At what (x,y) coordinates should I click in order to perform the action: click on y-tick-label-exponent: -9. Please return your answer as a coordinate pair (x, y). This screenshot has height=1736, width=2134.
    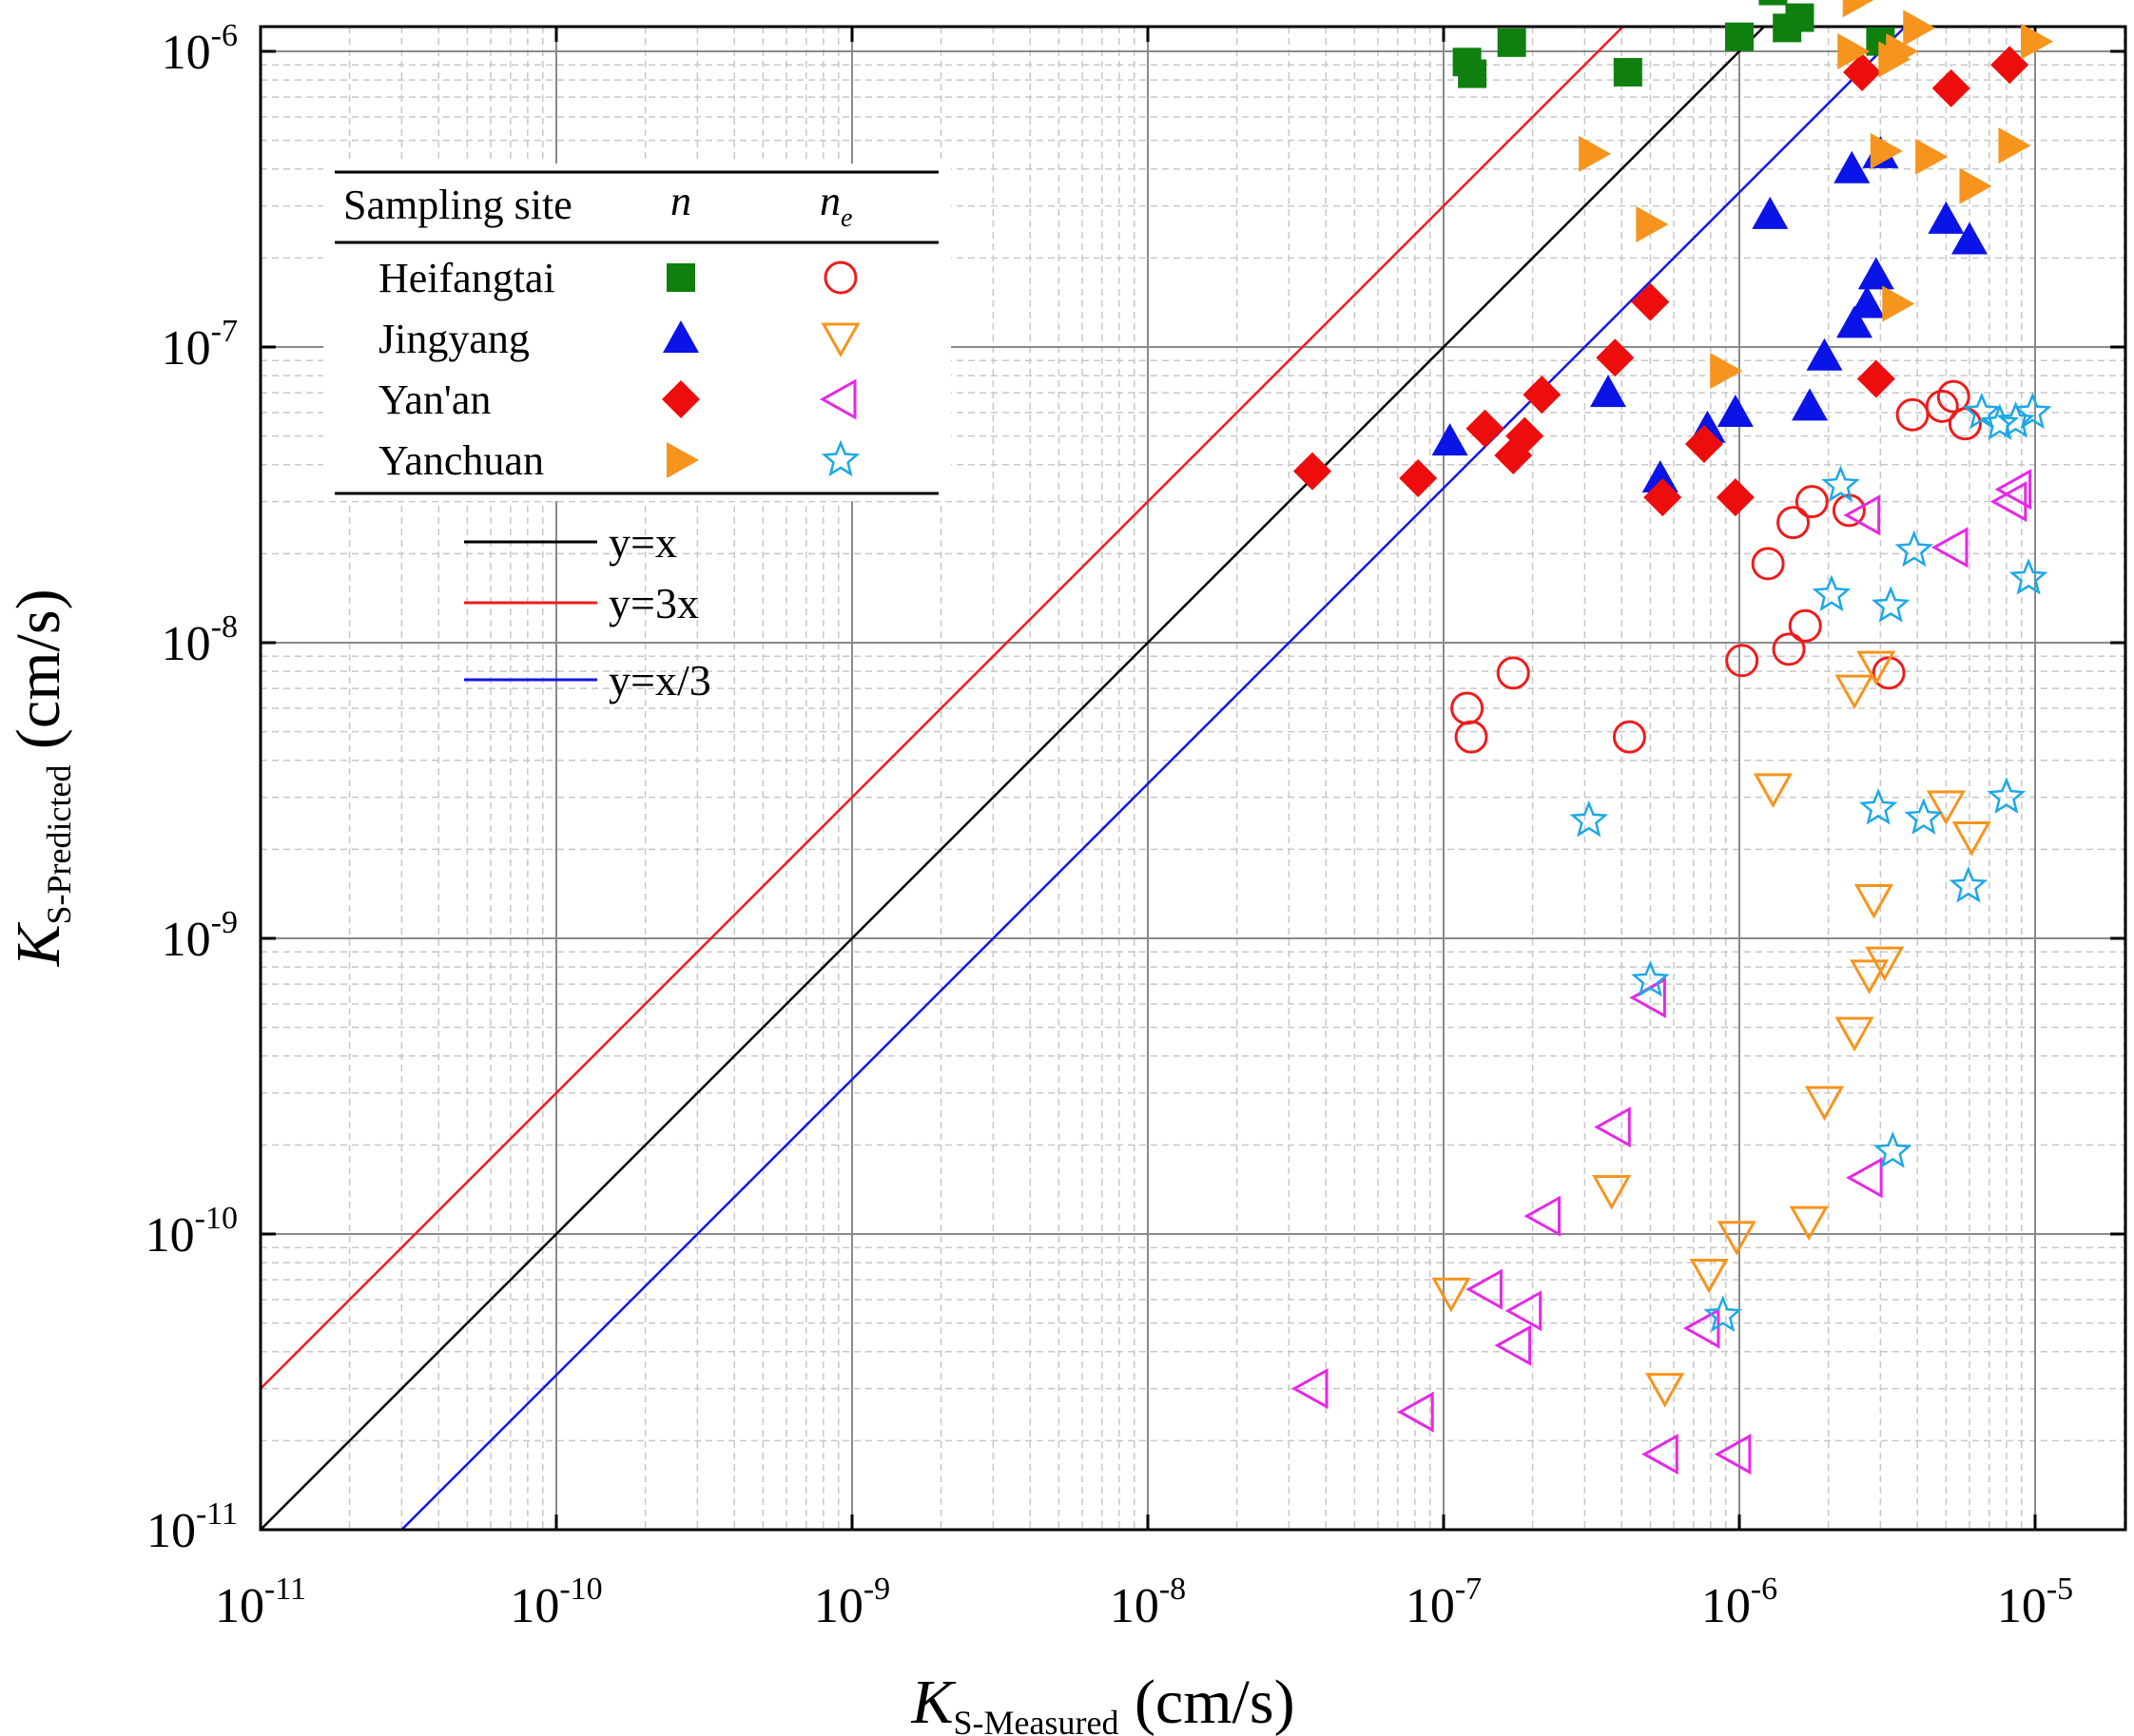
    Looking at the image, I should click on (224, 923).